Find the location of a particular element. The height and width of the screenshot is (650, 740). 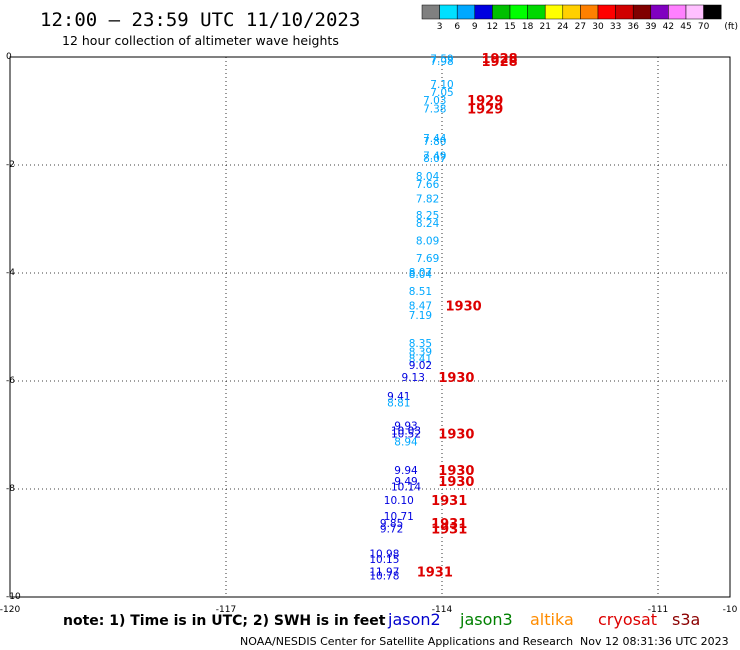

swh-value-label: 7.44 is located at coordinates (435, 139).